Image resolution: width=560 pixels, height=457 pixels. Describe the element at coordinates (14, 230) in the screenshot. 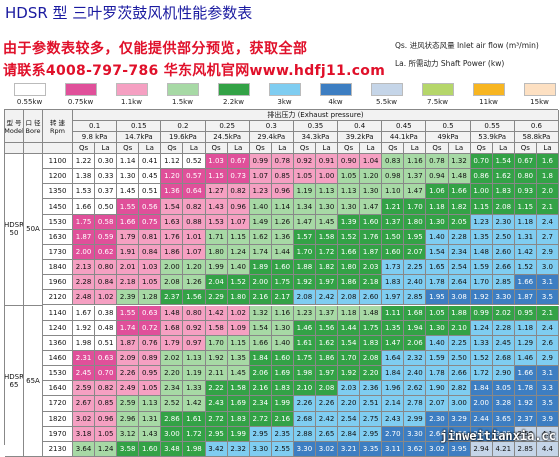

I see `model-cell: HDSR 50` at that location.